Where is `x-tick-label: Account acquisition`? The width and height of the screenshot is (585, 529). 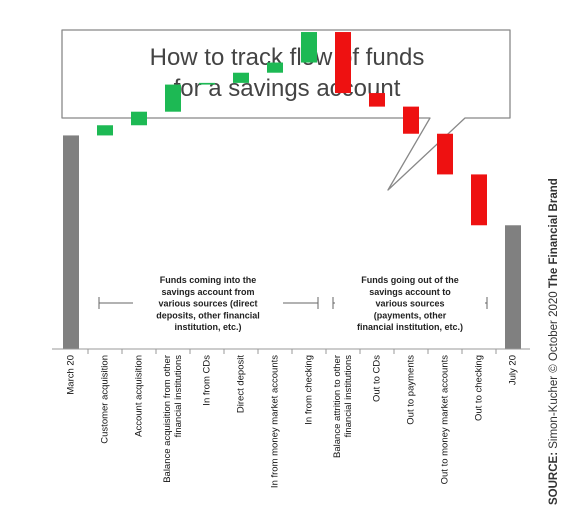 x-tick-label: Account acquisition is located at coordinates (139, 396).